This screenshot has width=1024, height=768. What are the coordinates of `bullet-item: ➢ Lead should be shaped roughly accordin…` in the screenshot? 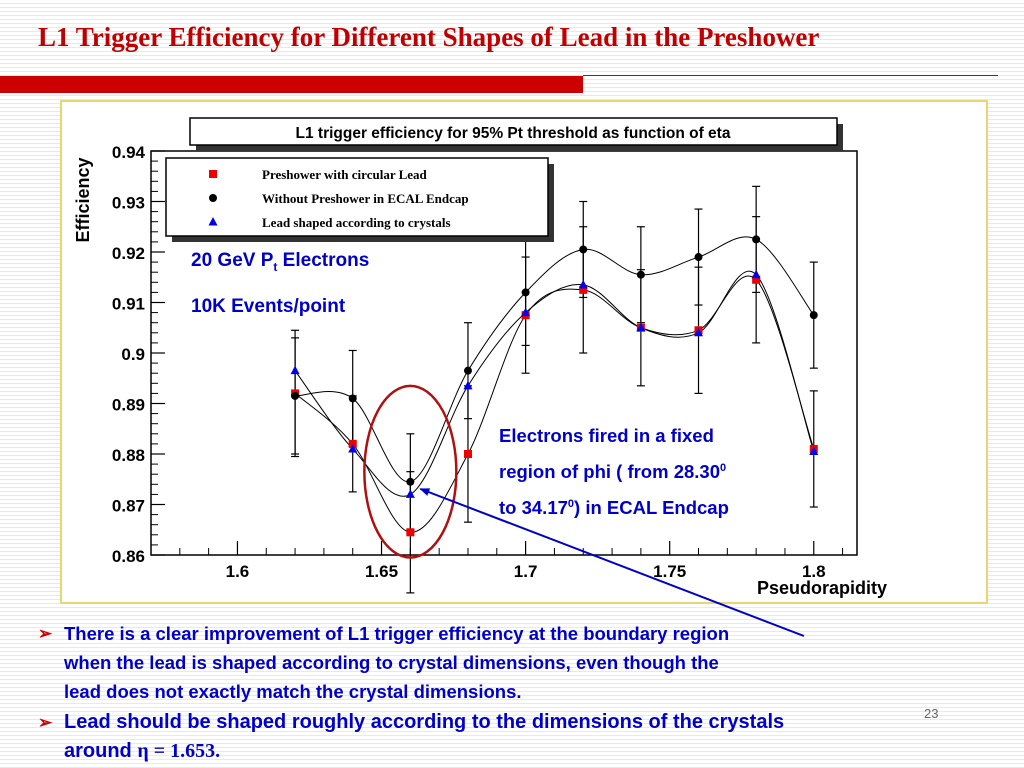 It's located at (518, 737).